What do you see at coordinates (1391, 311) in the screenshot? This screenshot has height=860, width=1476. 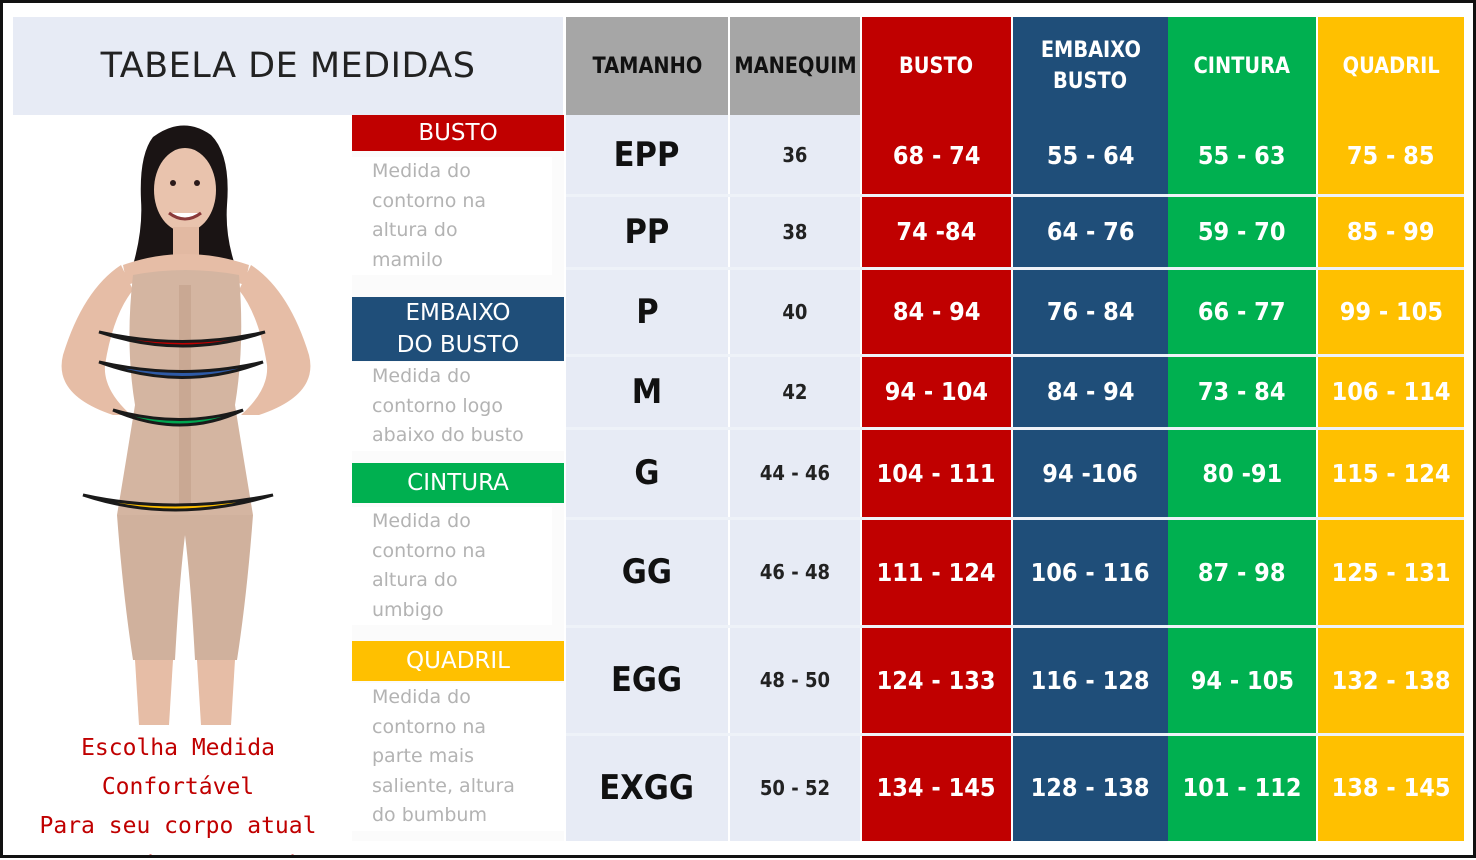 I see `table-cell-hip: 99 - 105` at bounding box center [1391, 311].